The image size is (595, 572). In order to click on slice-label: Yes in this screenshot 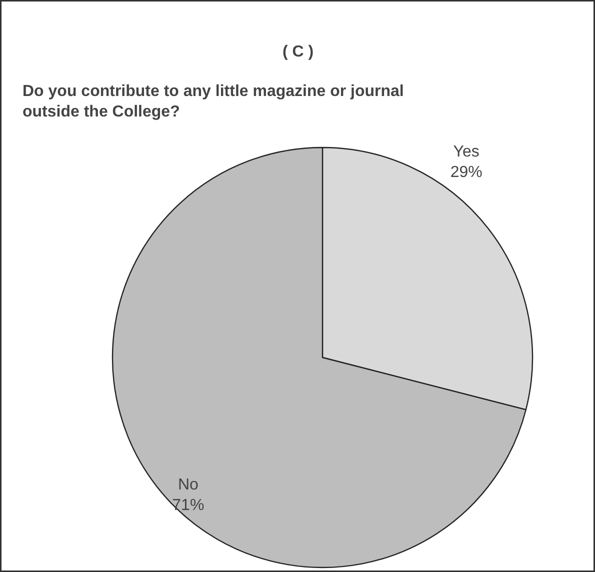, I will do `click(466, 152)`.